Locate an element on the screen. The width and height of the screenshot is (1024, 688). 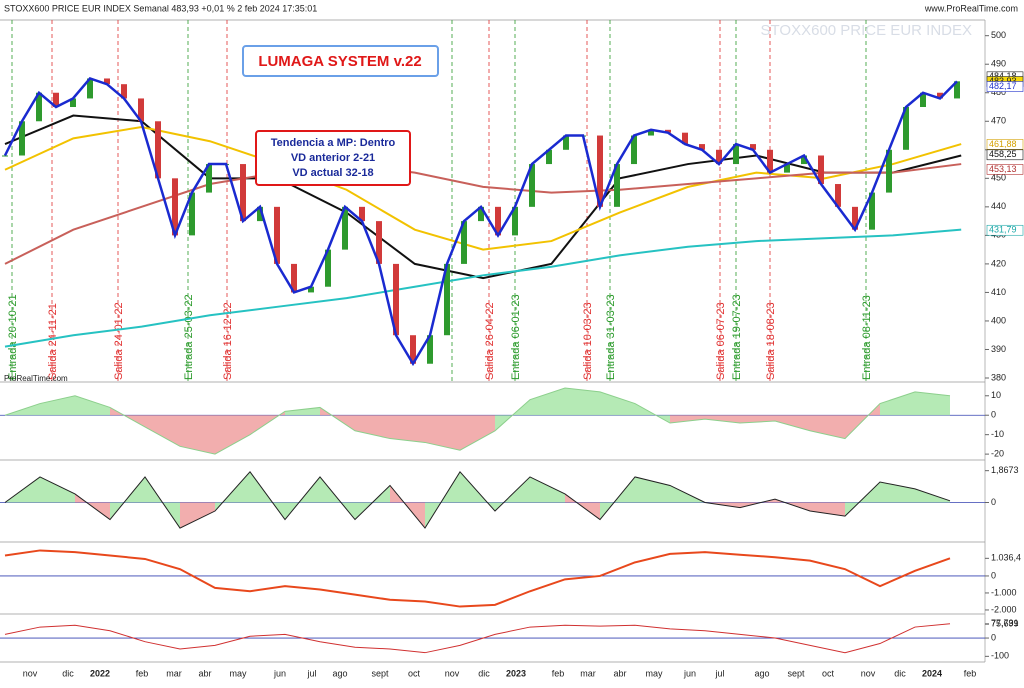
signal-label: Salida 24-11-21 is located at coordinates (53, 341).